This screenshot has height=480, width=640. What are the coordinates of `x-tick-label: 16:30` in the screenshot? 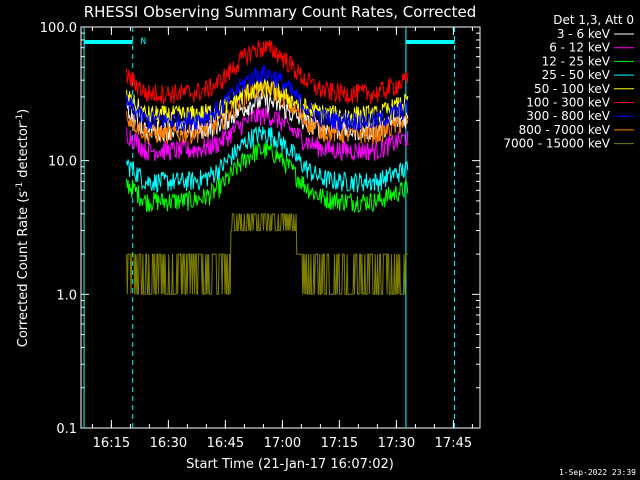 It's located at (168, 443).